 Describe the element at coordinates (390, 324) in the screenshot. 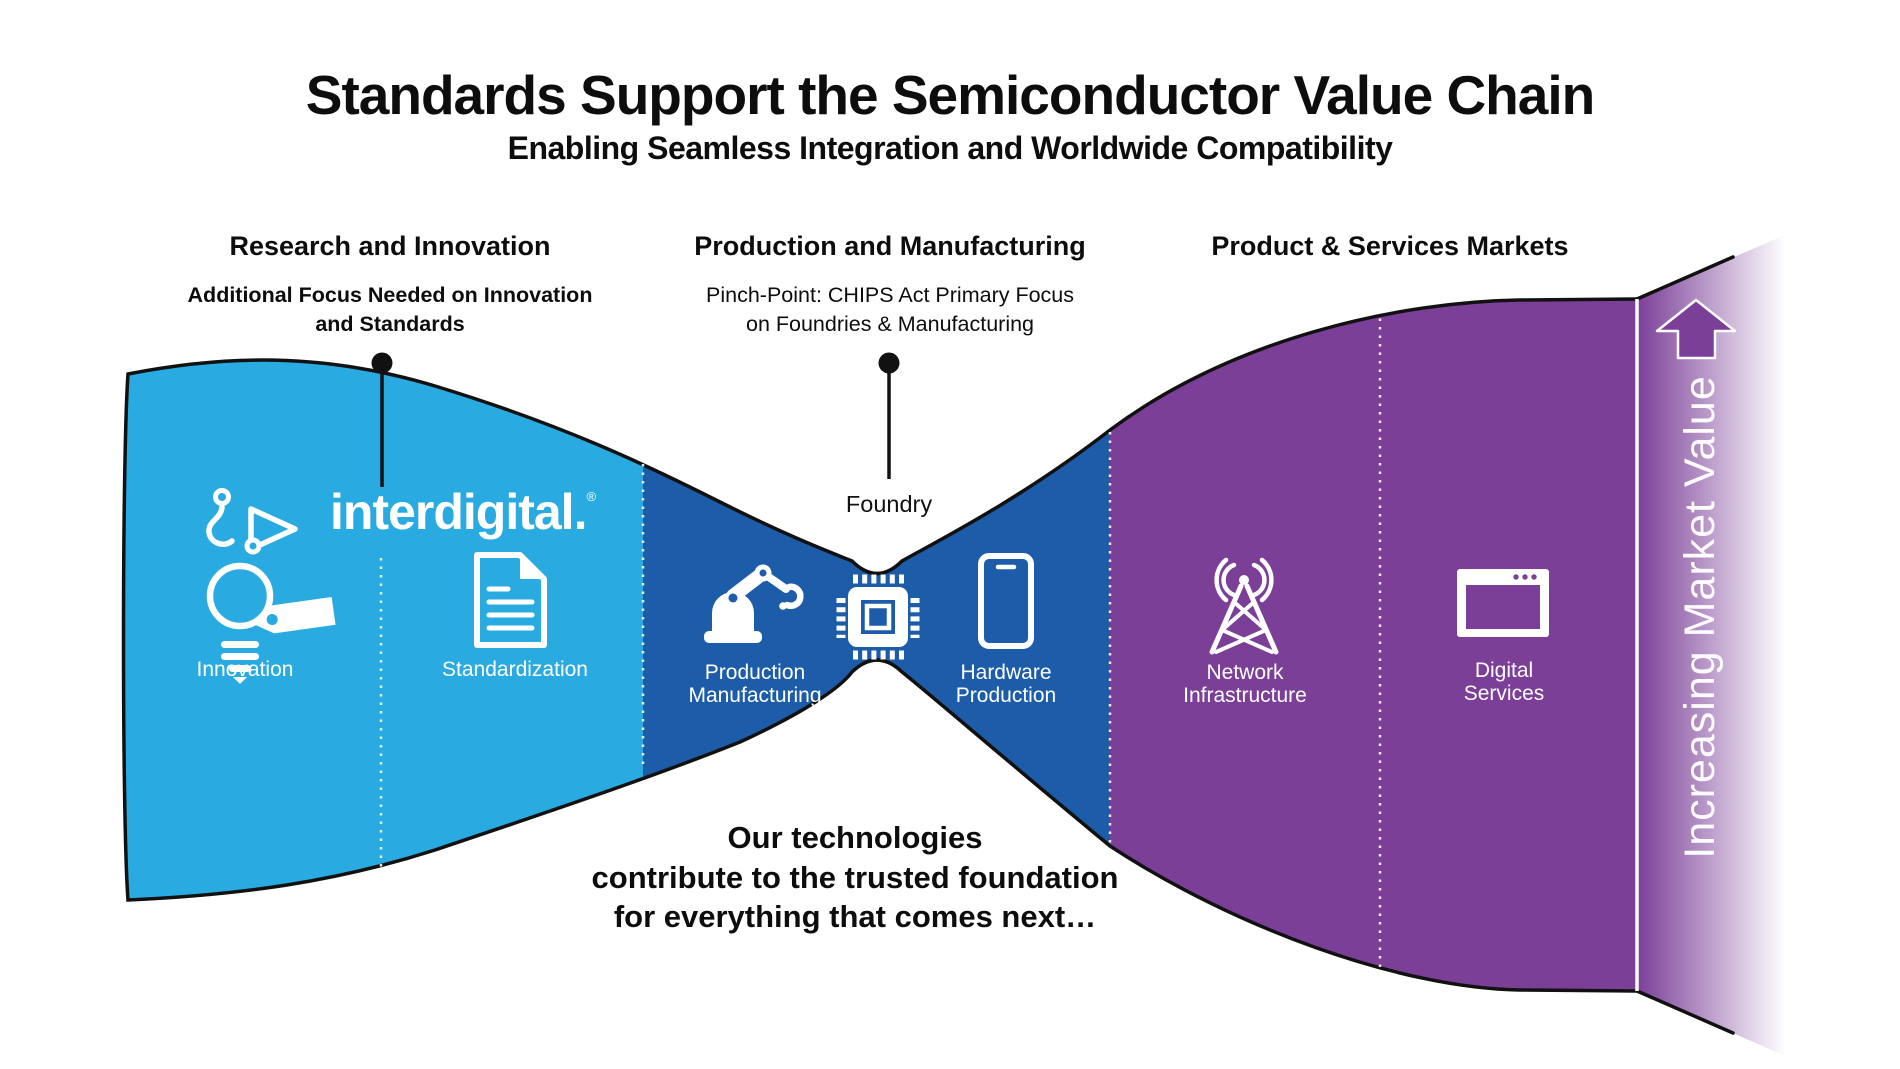

I see `callout-research-line-2: and Standards` at that location.